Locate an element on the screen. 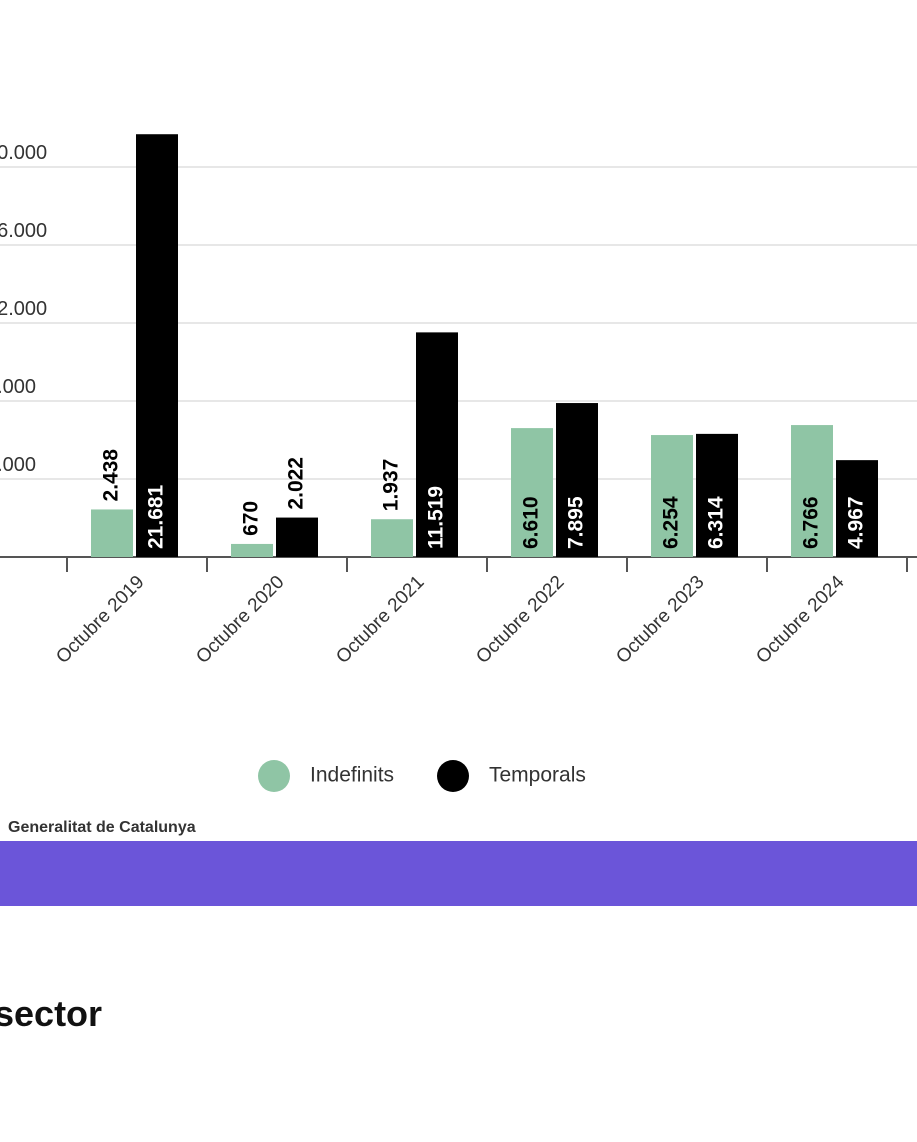 This screenshot has height=1142, width=917. legend-label: Temporals is located at coordinates (537, 775).